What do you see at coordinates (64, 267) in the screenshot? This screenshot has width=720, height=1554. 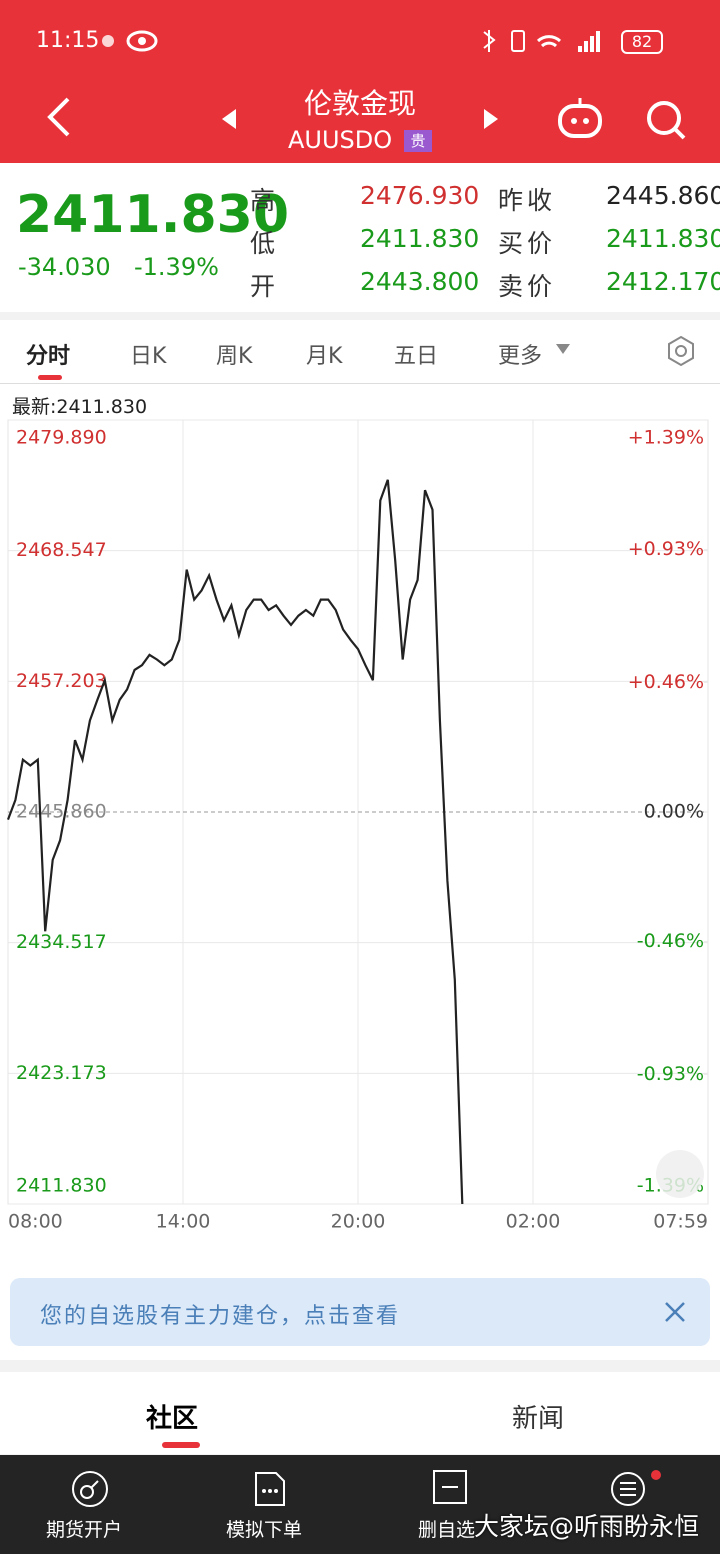 I see `change: -34.030` at bounding box center [64, 267].